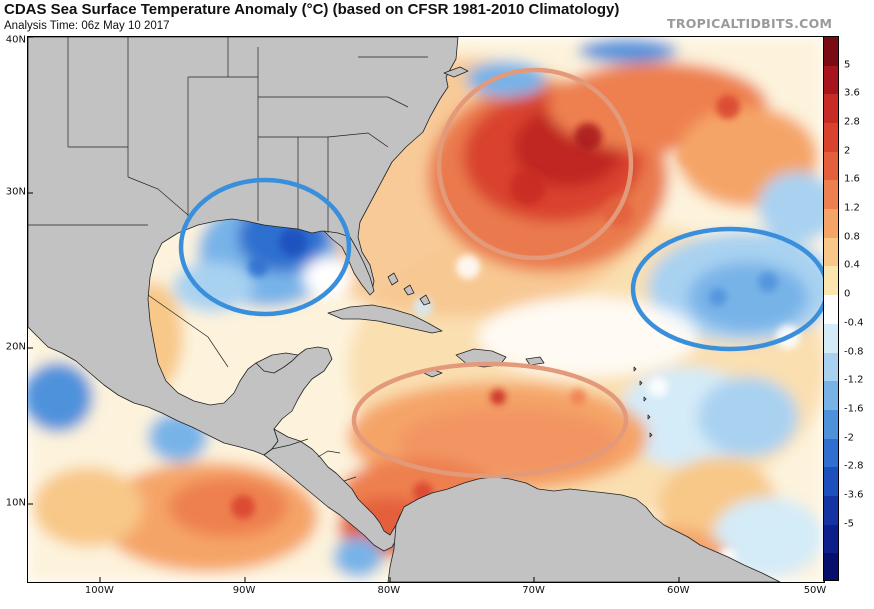  I want to click on colorbar-label: 0.8, so click(852, 237).